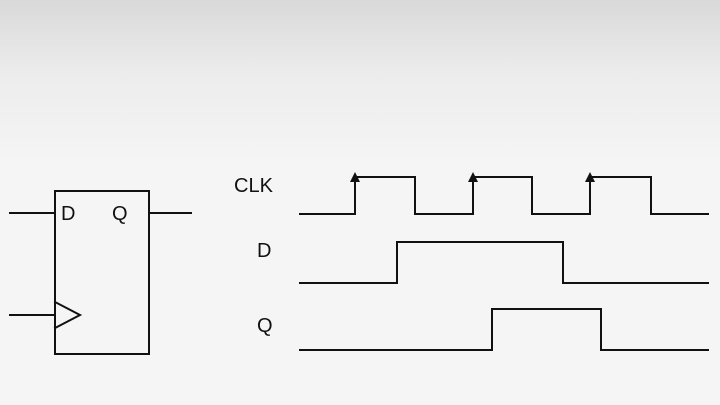  I want to click on q-waveform, so click(504, 329).